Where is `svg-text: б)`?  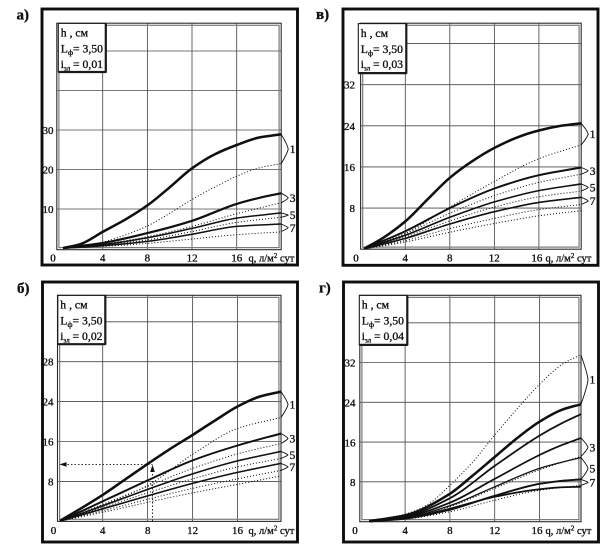
svg-text: б) is located at coordinates (23, 289).